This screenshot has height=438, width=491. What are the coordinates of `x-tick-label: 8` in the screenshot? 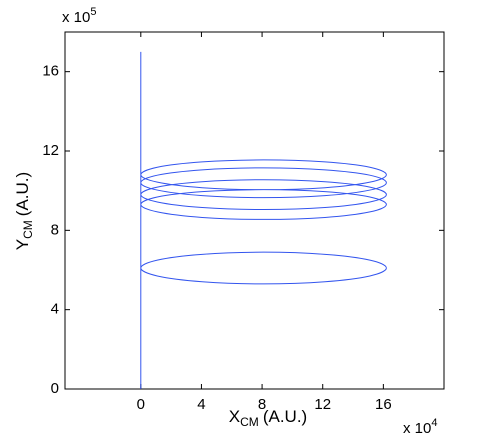 It's located at (262, 404).